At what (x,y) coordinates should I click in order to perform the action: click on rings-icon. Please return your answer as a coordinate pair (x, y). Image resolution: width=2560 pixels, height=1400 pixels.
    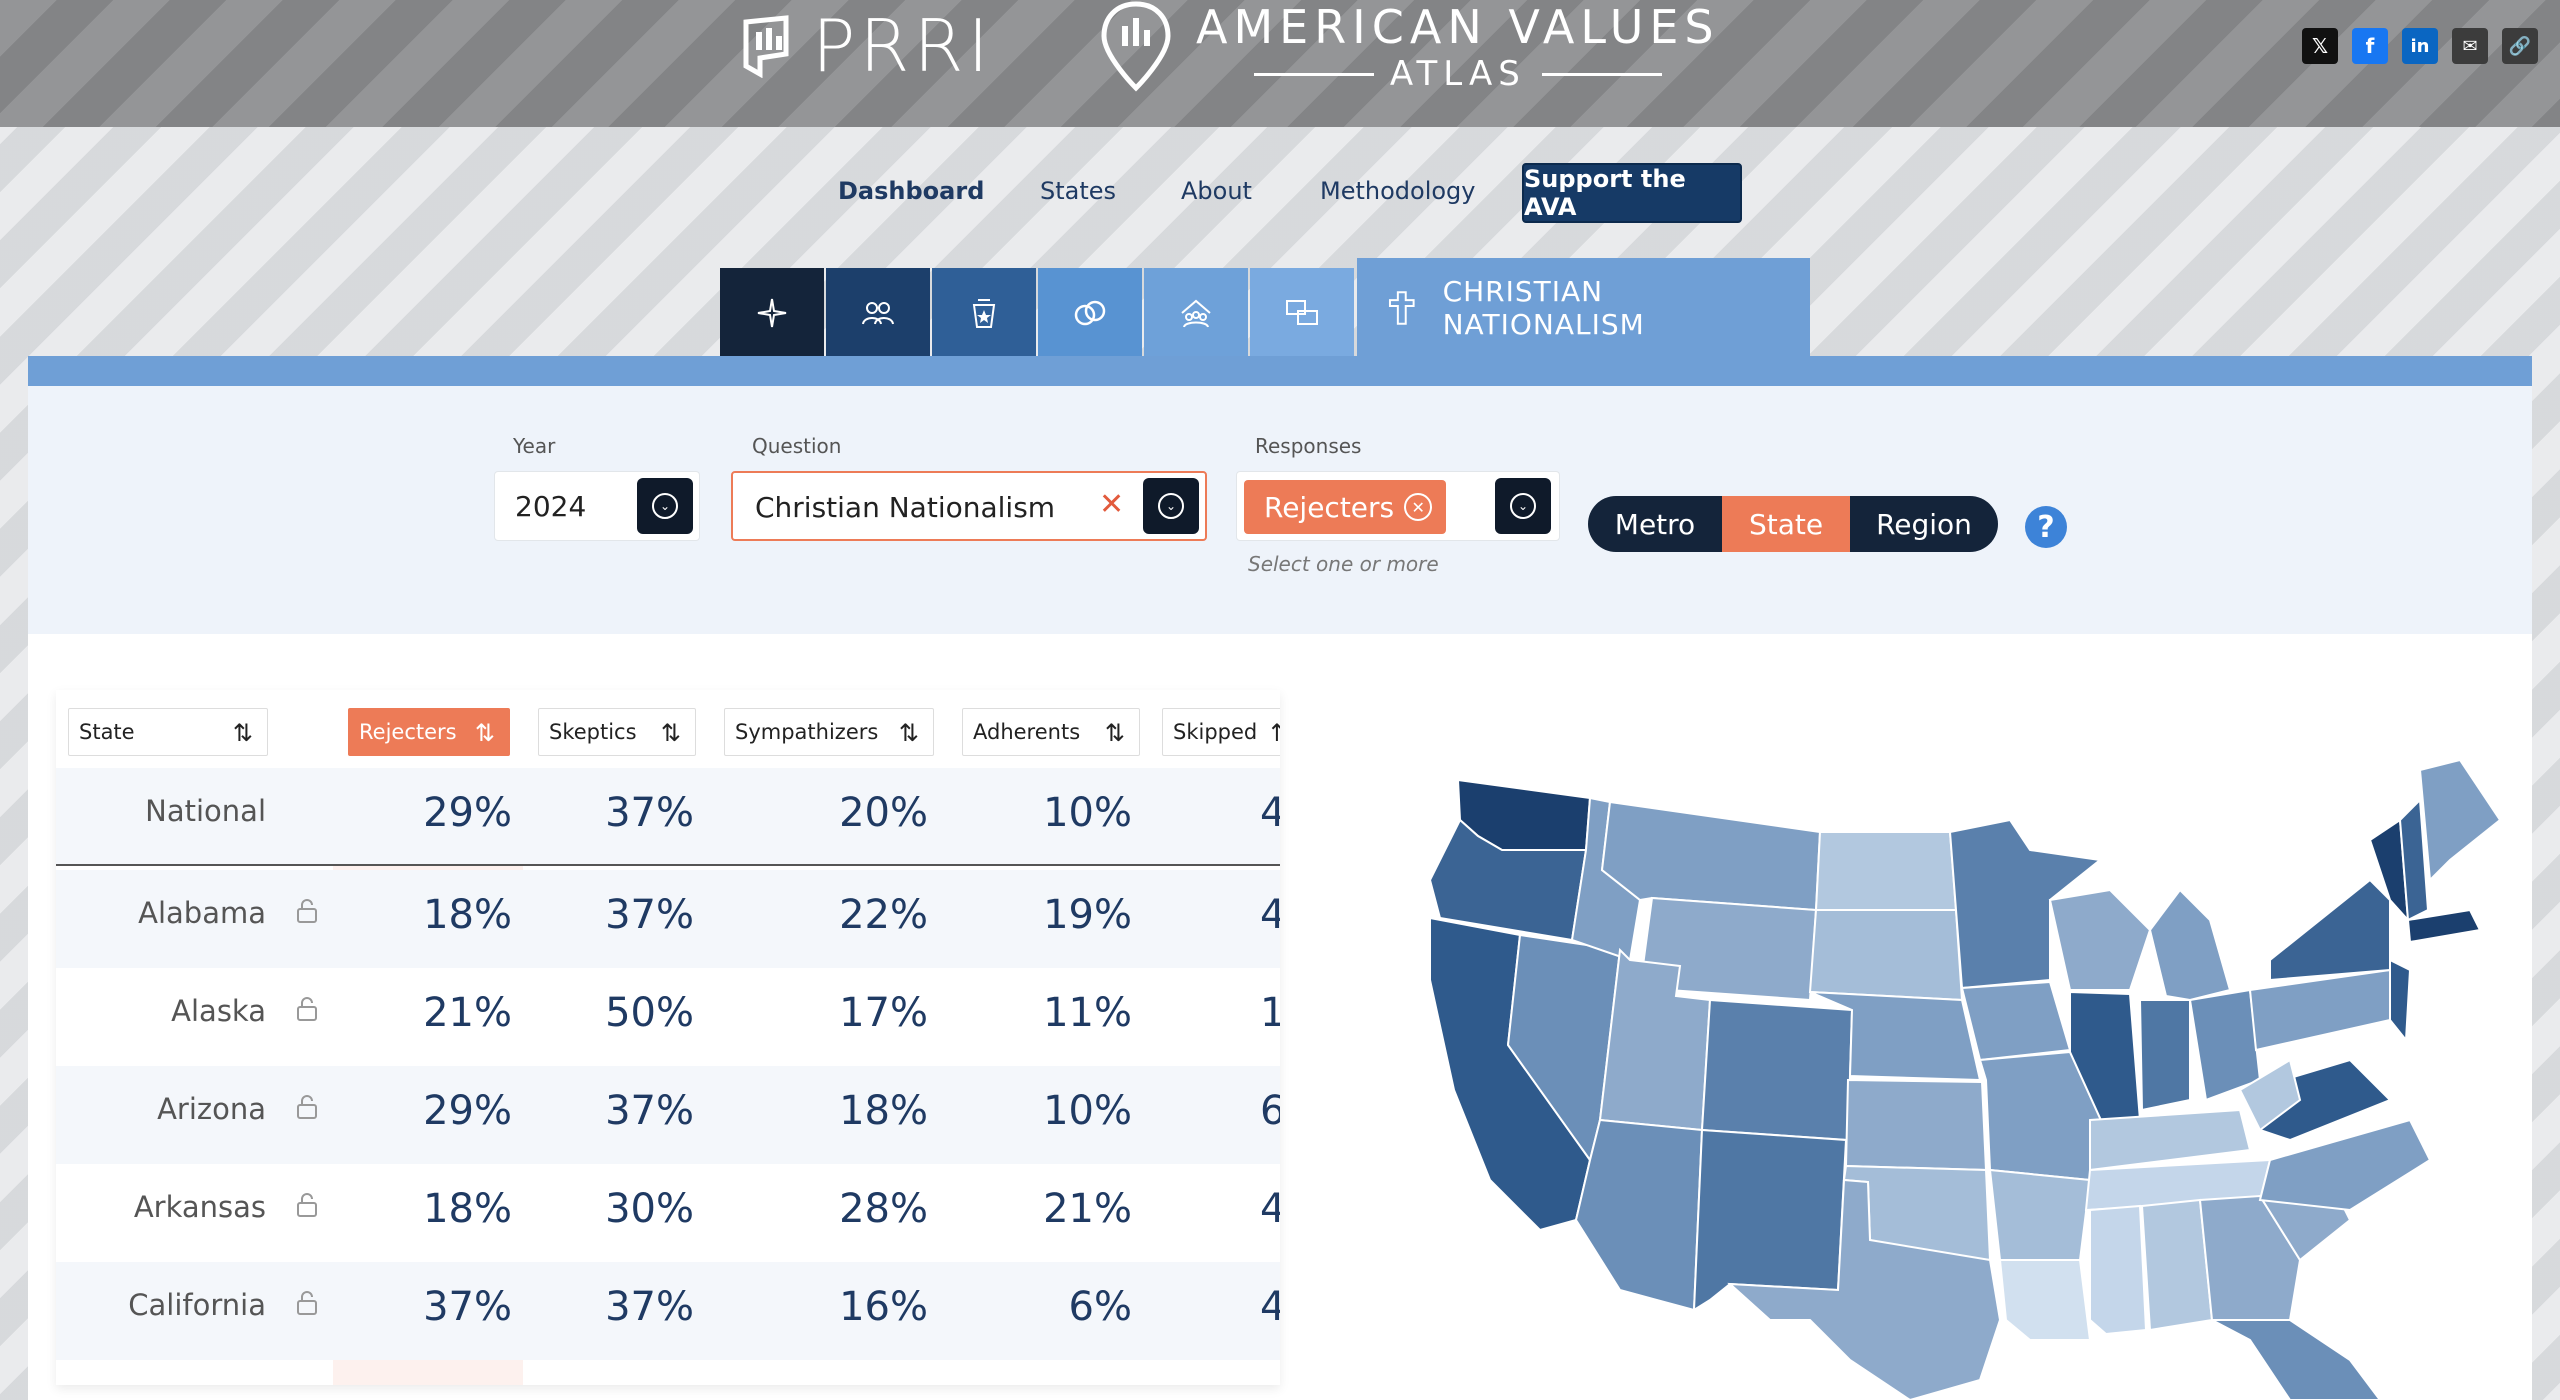
    Looking at the image, I should click on (1090, 313).